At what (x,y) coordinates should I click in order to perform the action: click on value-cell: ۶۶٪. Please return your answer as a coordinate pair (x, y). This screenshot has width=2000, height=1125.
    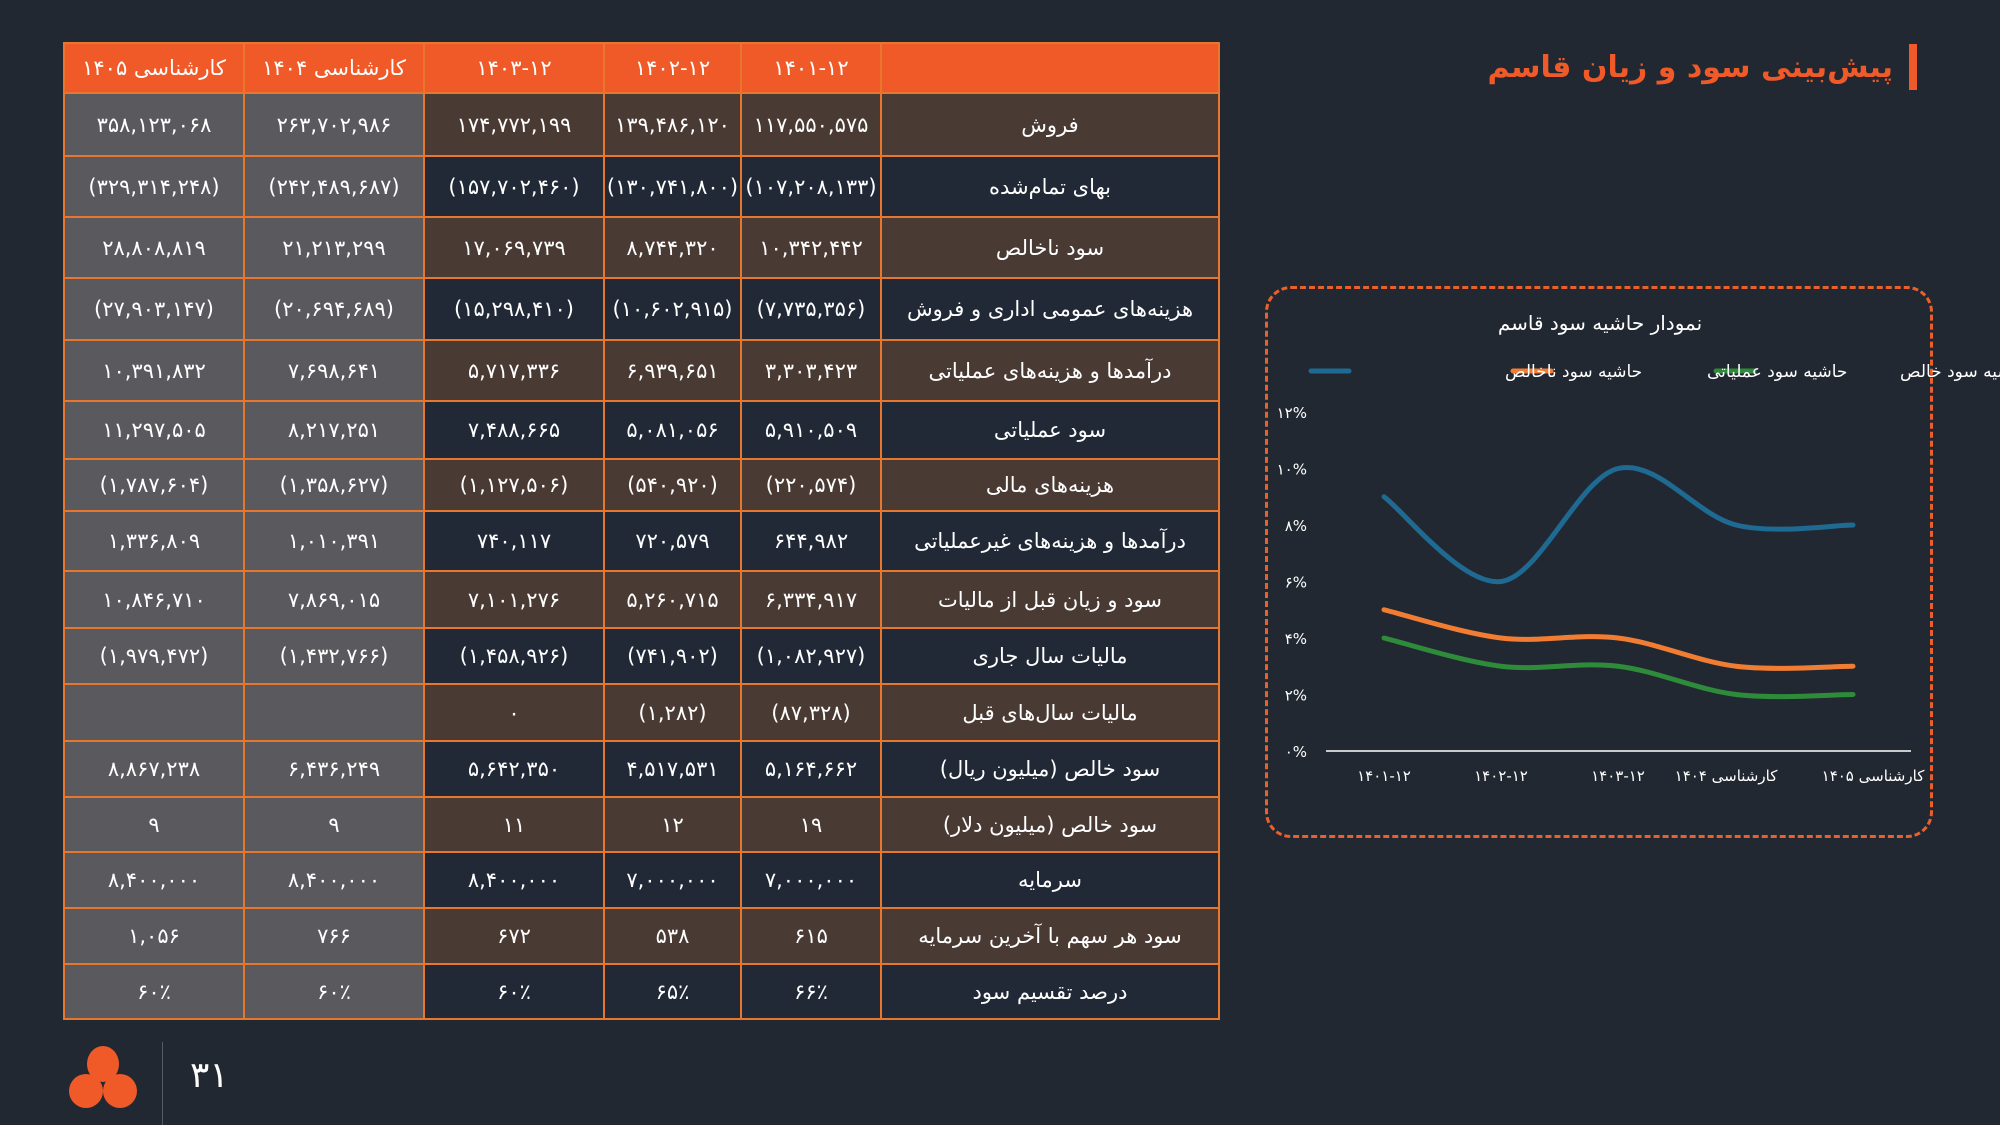
    Looking at the image, I should click on (811, 991).